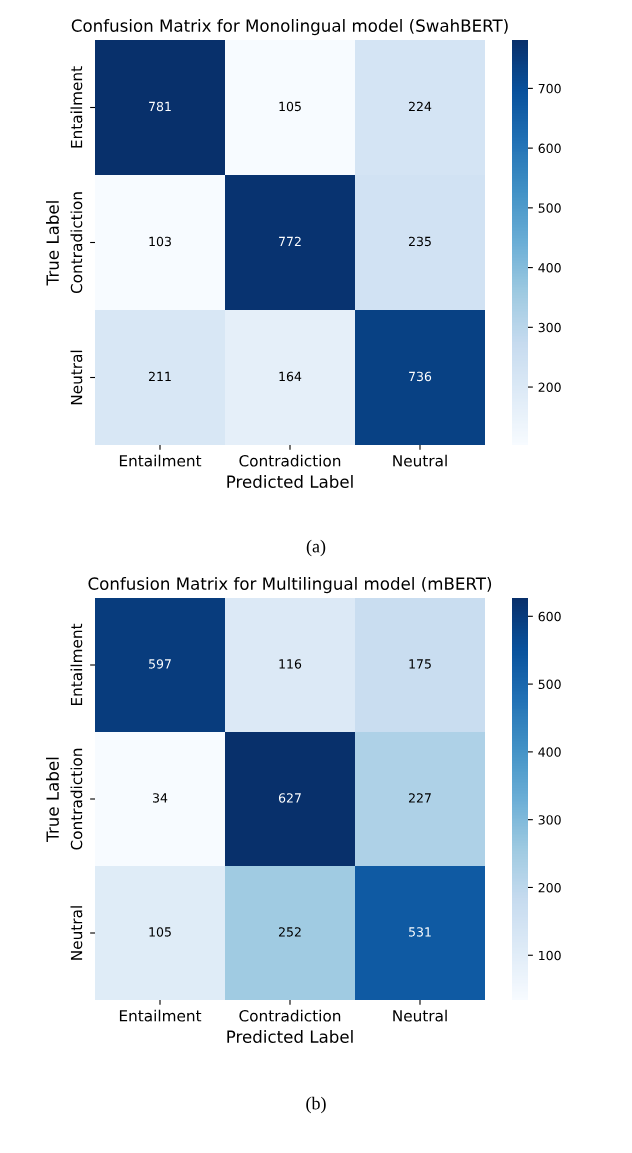  Describe the element at coordinates (290, 241) in the screenshot. I see `data-label: 772` at that location.